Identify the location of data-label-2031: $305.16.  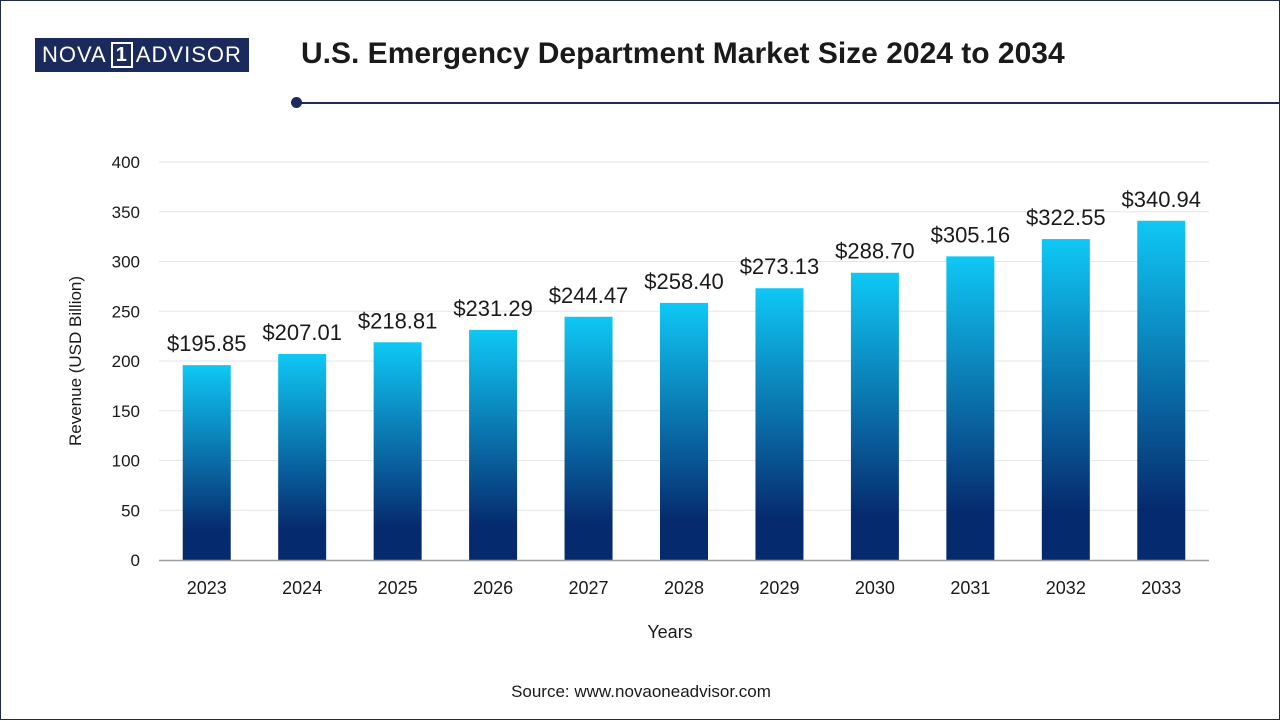
(971, 234).